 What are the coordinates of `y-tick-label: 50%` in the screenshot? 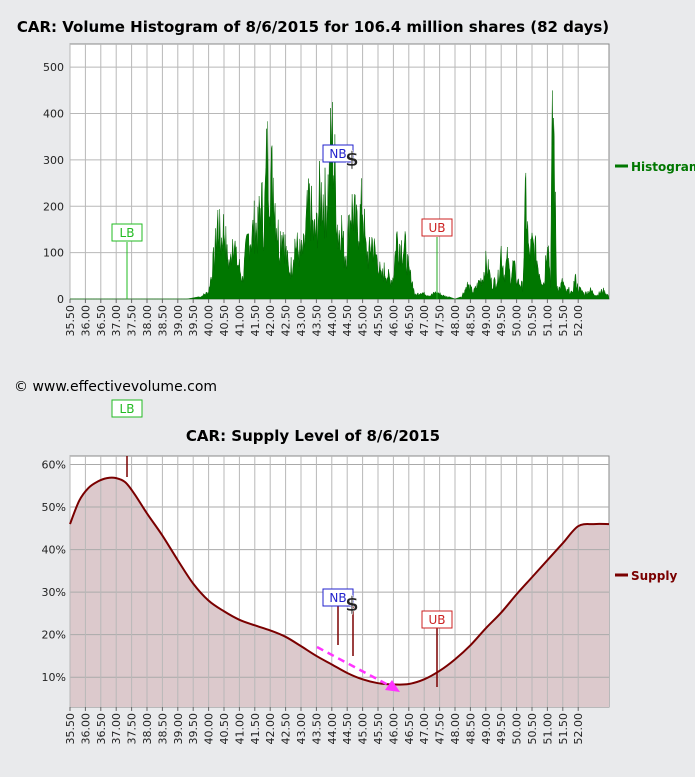 It's located at (54, 507).